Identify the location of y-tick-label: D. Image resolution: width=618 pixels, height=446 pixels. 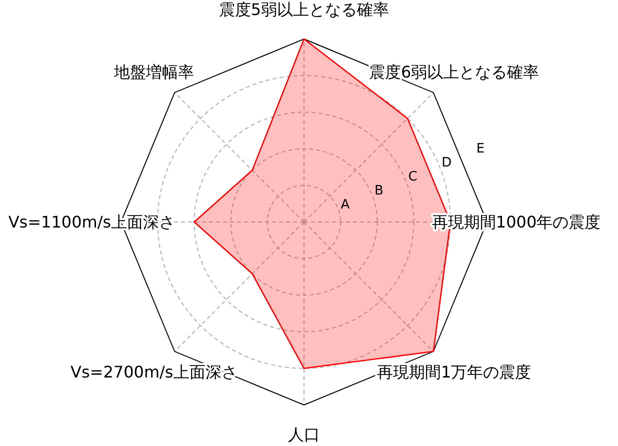
(447, 162).